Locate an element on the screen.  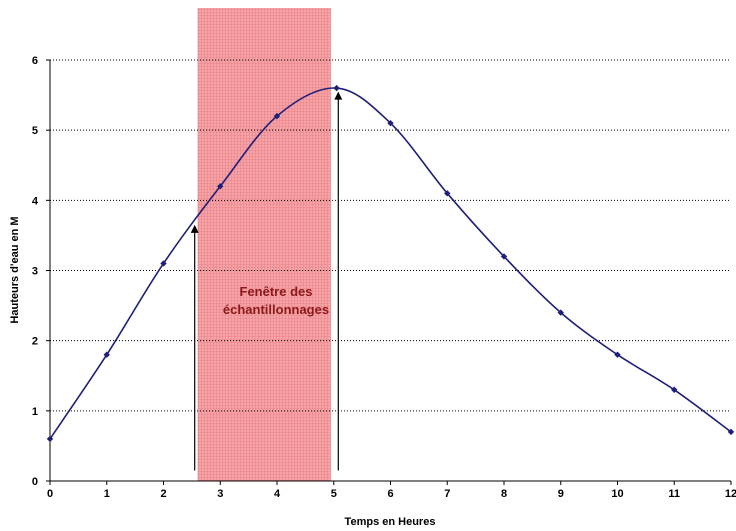
x-tick-label: 3 is located at coordinates (220, 494).